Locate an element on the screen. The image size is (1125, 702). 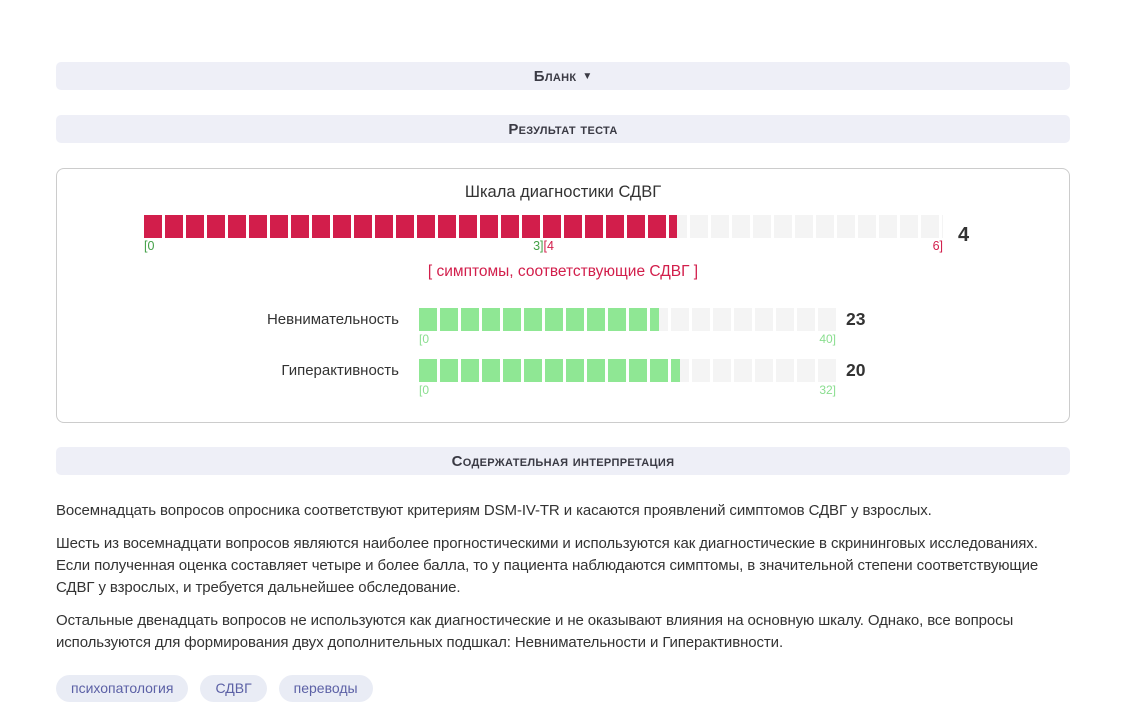
main-scale-row: [0 3][4 6] 4 is located at coordinates (594, 235).